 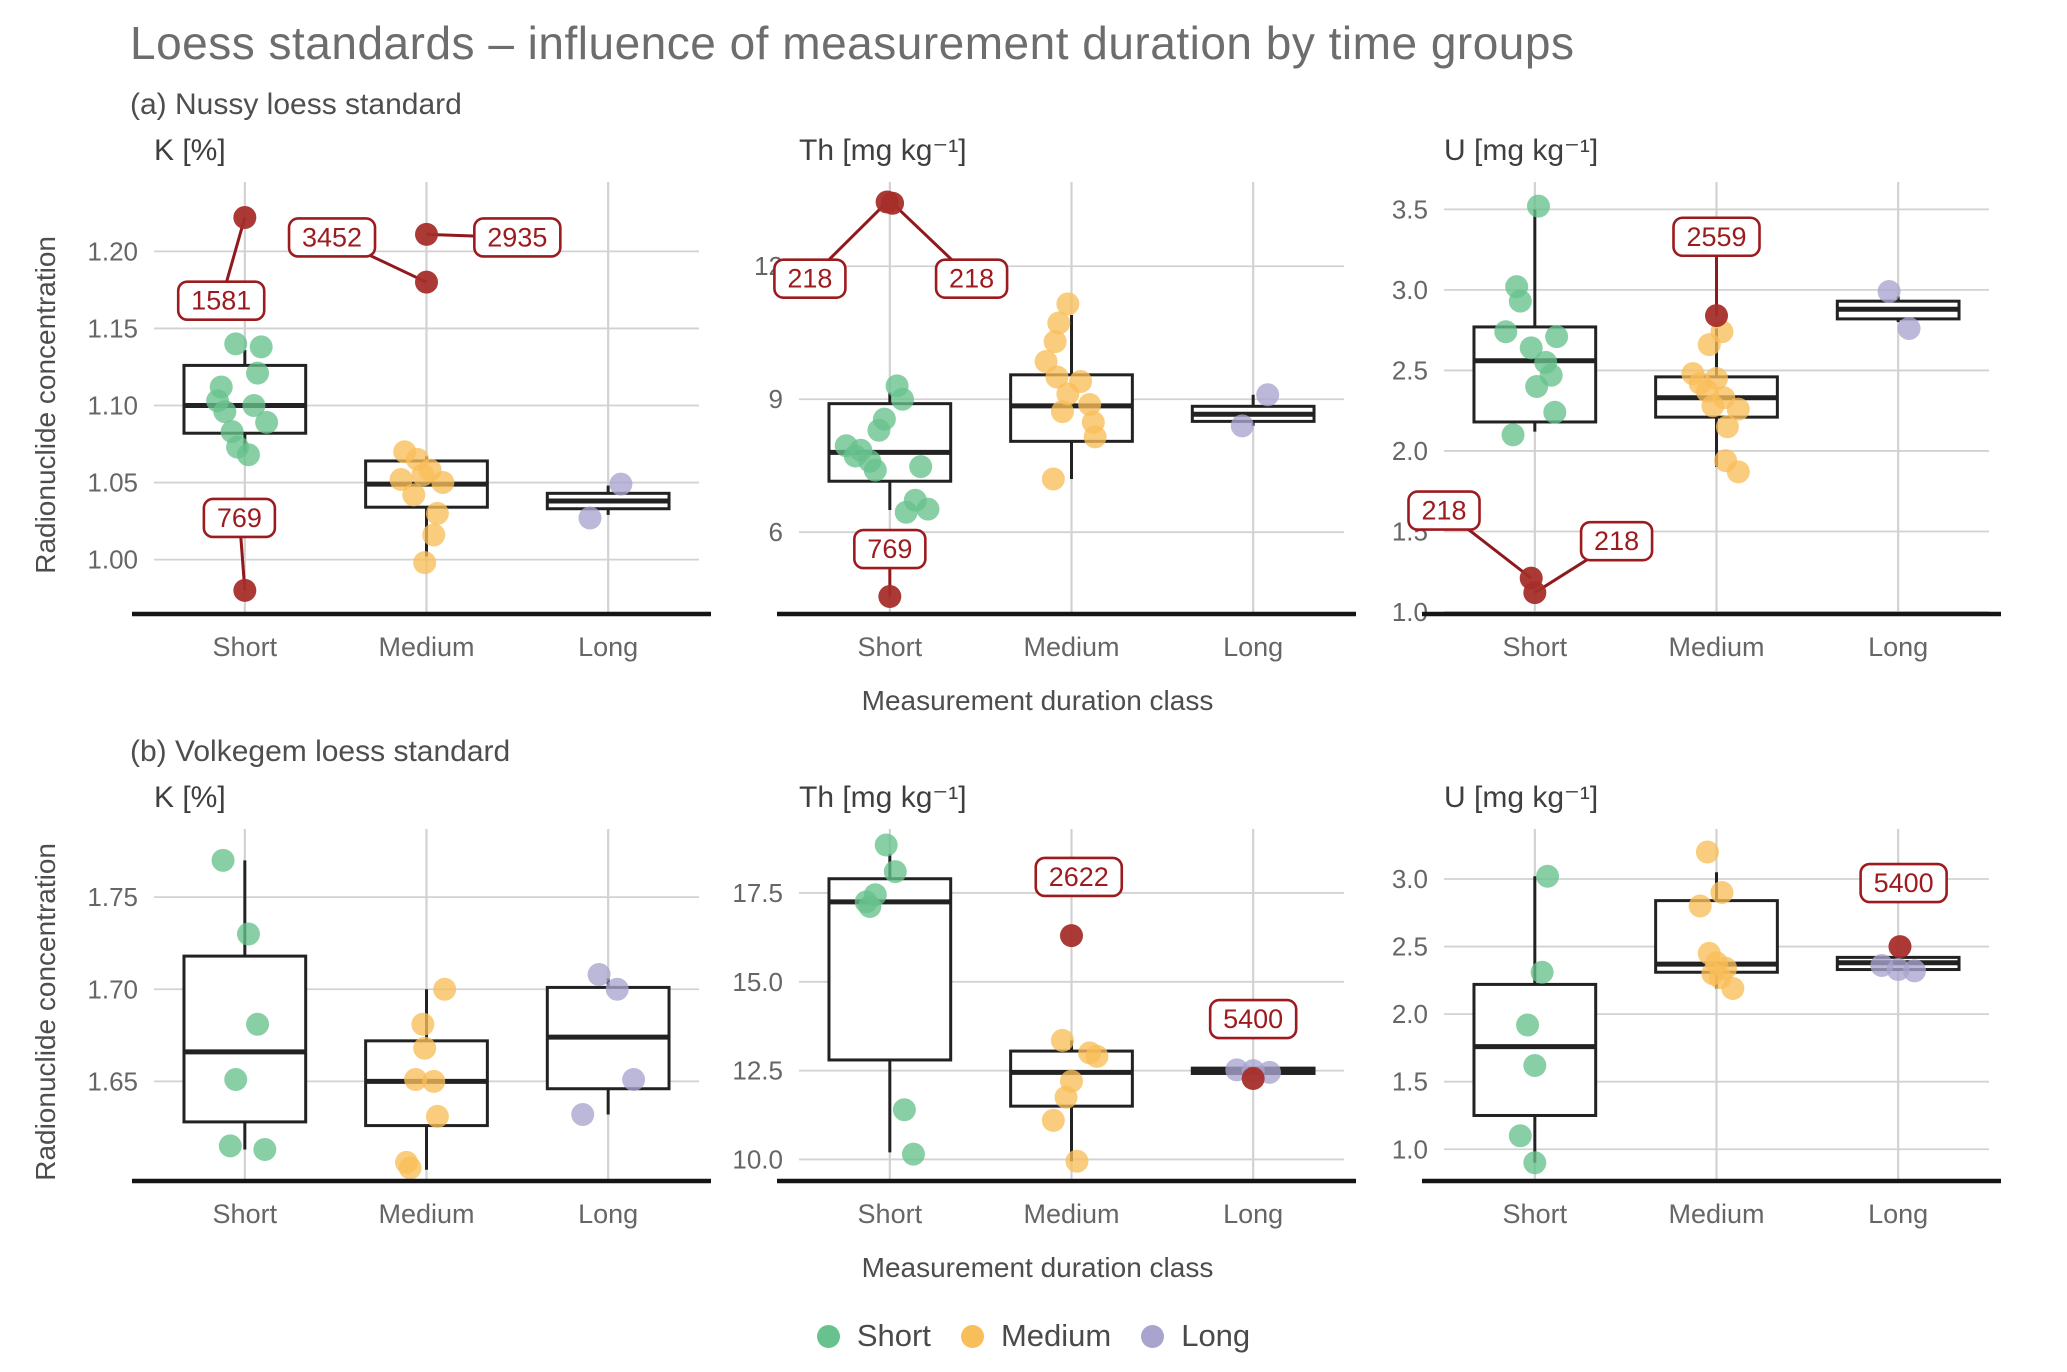 I want to click on legend-label: Long, so click(x=1216, y=1335).